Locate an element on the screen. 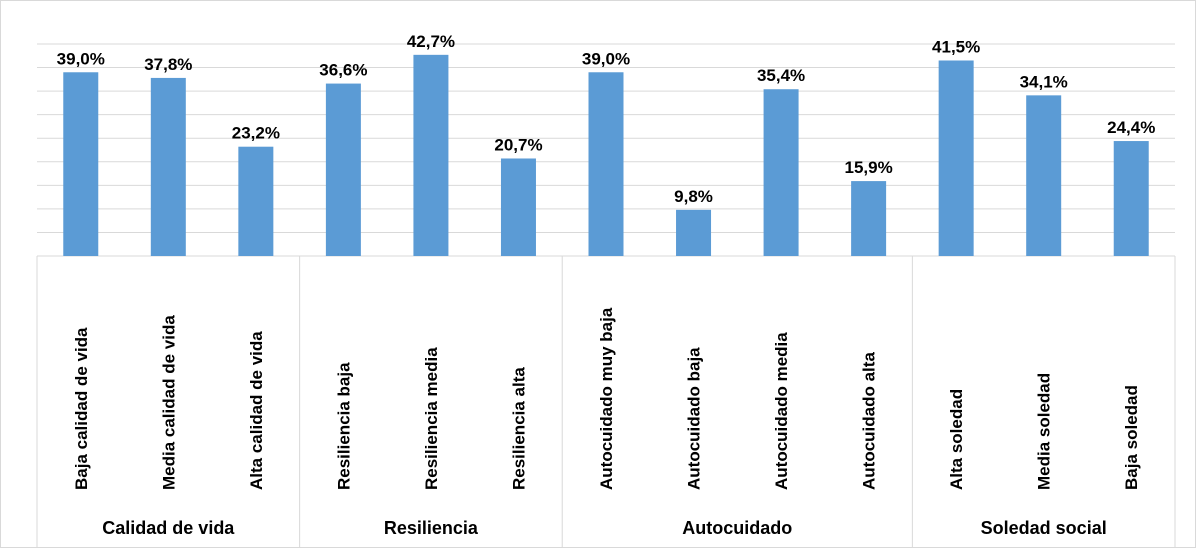 The width and height of the screenshot is (1196, 548). category-label: Autocuidado baja is located at coordinates (694, 418).